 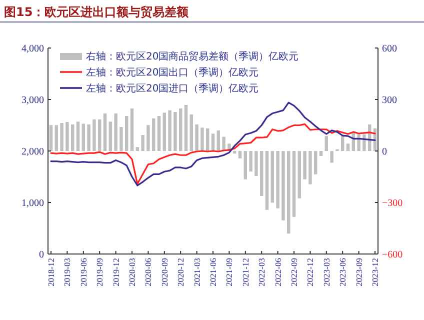 What do you see at coordinates (99, 272) in the screenshot?
I see `x-tick-label: 2019-09` at bounding box center [99, 272].